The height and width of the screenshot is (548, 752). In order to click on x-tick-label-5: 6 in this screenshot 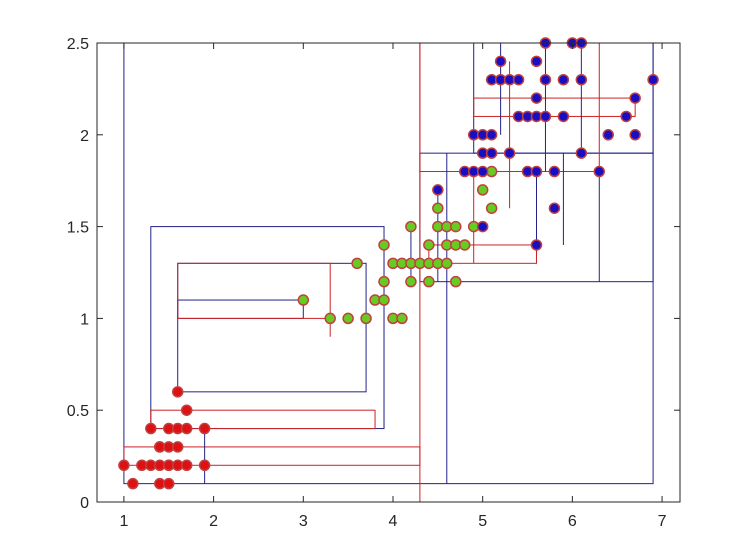, I will do `click(572, 521)`.